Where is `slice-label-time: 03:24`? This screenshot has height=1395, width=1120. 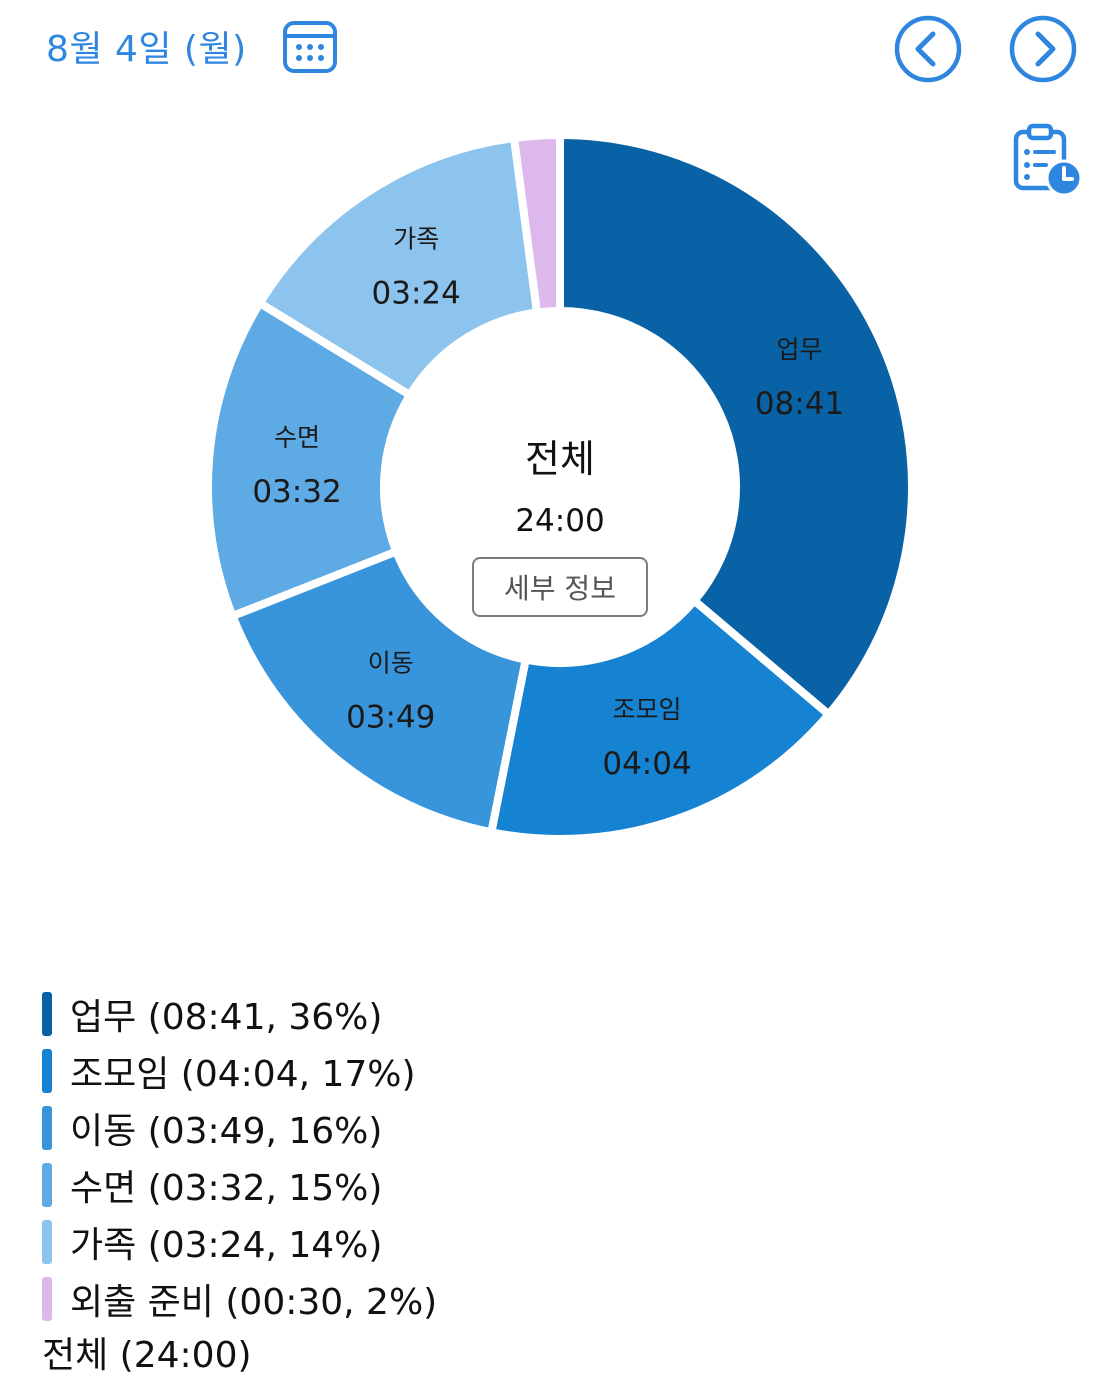
slice-label-time: 03:24 is located at coordinates (416, 294).